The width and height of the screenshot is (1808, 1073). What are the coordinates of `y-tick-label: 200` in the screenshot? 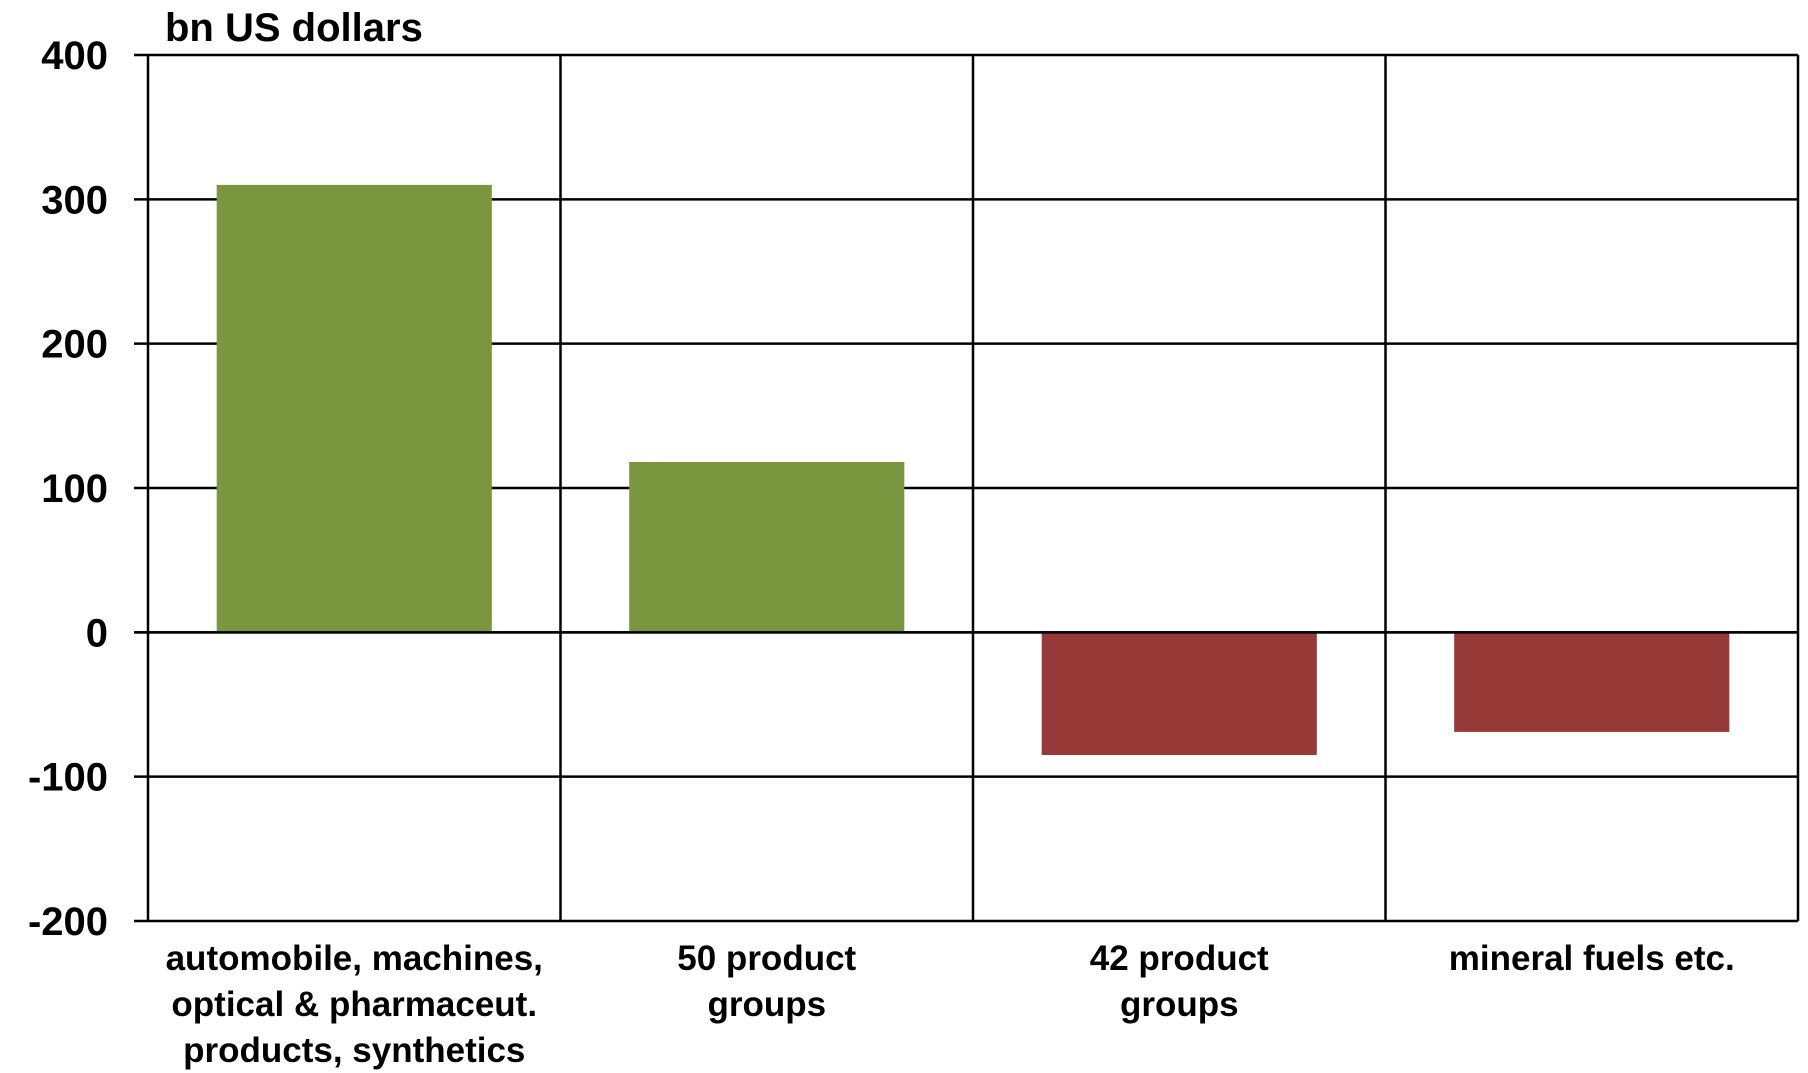 It's located at (74, 345).